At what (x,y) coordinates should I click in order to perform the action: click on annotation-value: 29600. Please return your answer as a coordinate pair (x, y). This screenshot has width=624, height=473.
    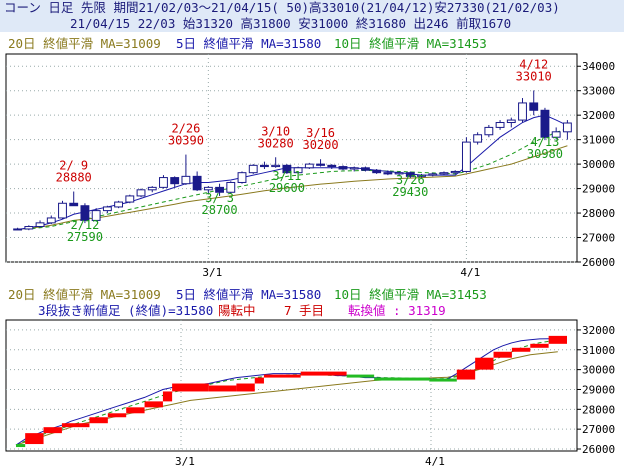
    Looking at the image, I should click on (287, 188).